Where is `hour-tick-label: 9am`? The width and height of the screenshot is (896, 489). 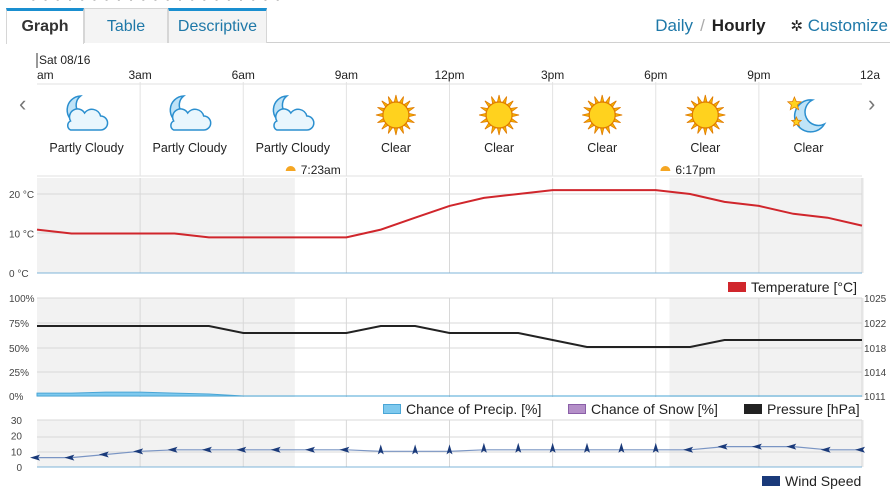
hour-tick-label: 9am is located at coordinates (346, 75).